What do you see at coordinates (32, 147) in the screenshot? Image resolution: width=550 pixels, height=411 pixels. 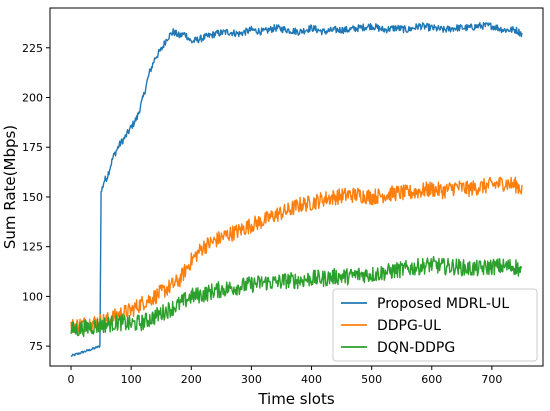 I see `y-tick-label: 175` at bounding box center [32, 147].